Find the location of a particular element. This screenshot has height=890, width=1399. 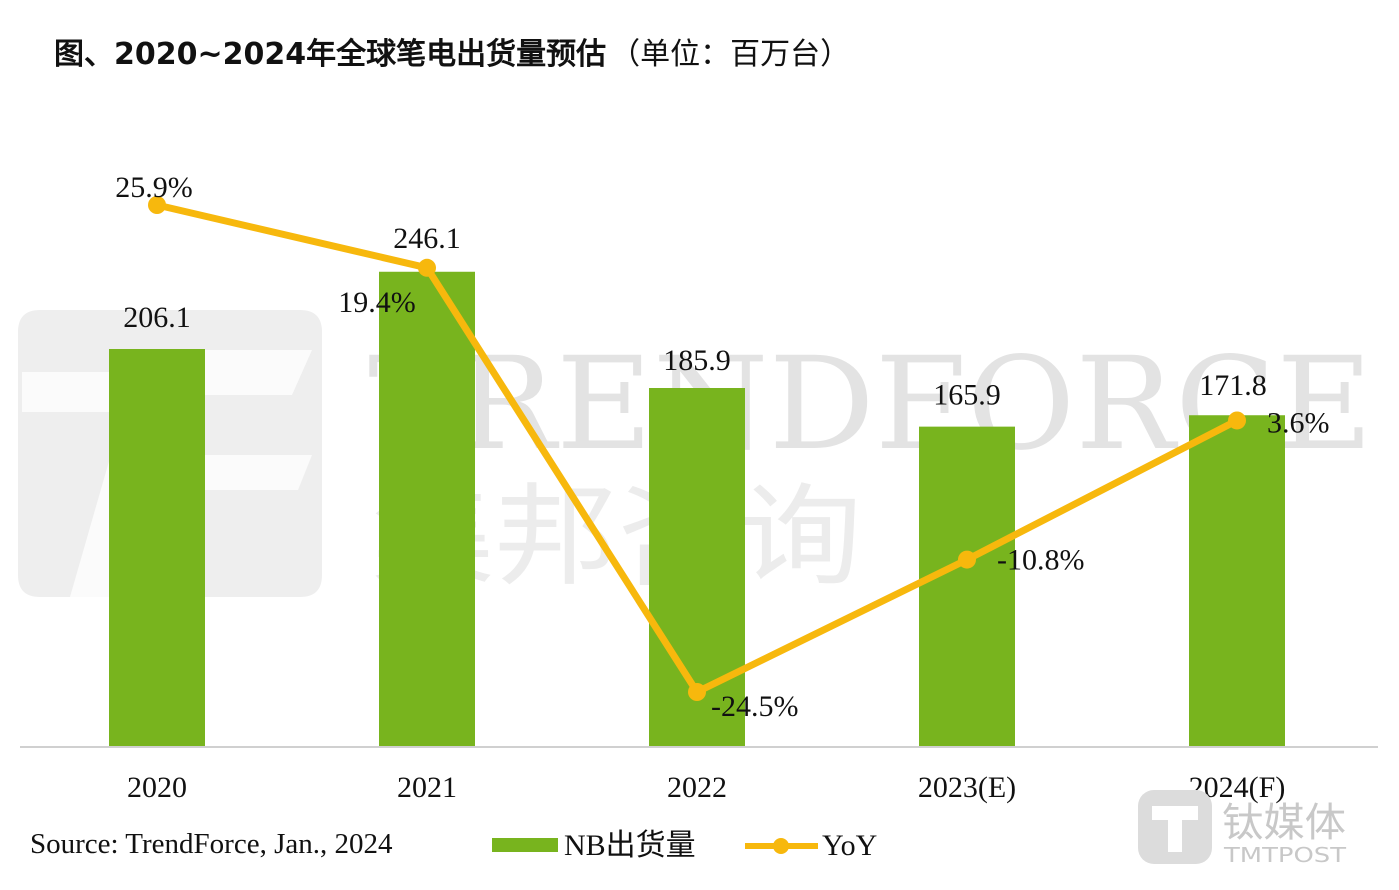

x-axis-ticks: 2020 2021 2022 2023(E) 2024(F) is located at coordinates (706, 787).